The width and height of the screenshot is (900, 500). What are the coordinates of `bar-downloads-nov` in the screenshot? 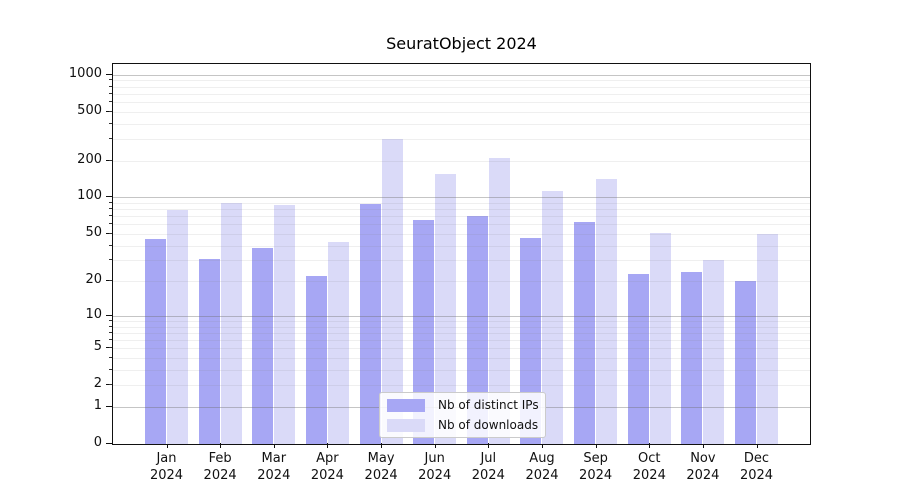 It's located at (714, 352).